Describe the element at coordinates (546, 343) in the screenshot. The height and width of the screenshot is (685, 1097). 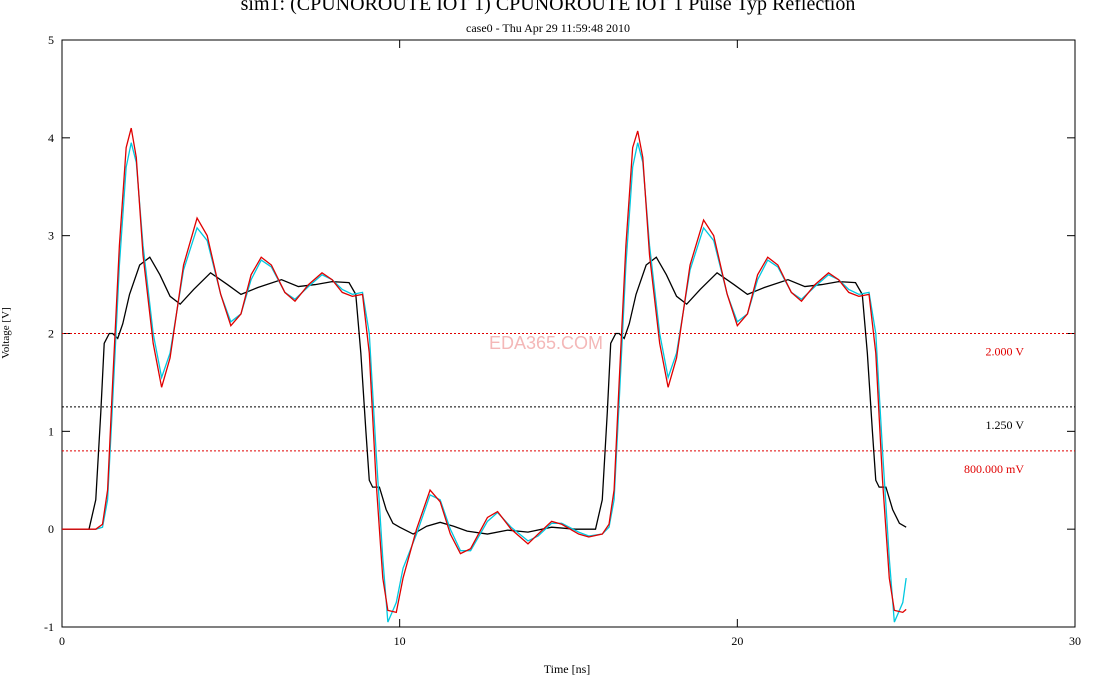
I see `watermark: EDA365.COM` at that location.